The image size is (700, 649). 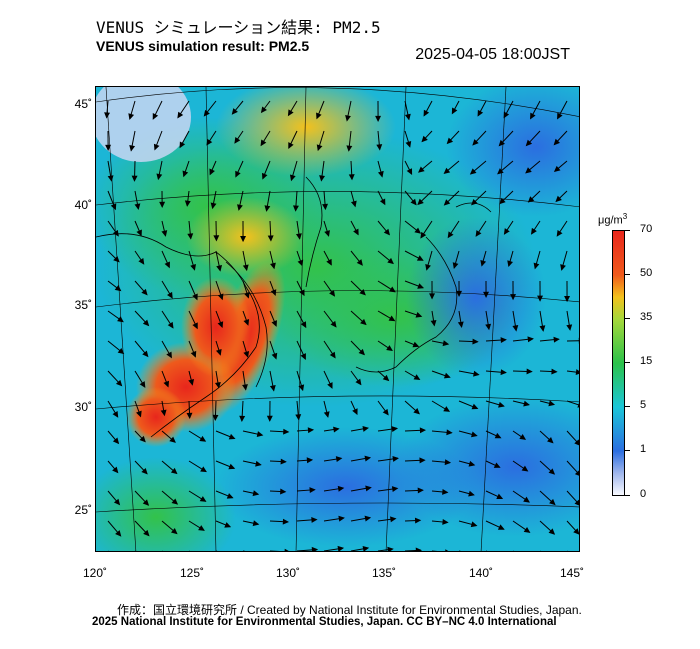 I want to click on colorbar-tick-1: 1, so click(x=643, y=449).